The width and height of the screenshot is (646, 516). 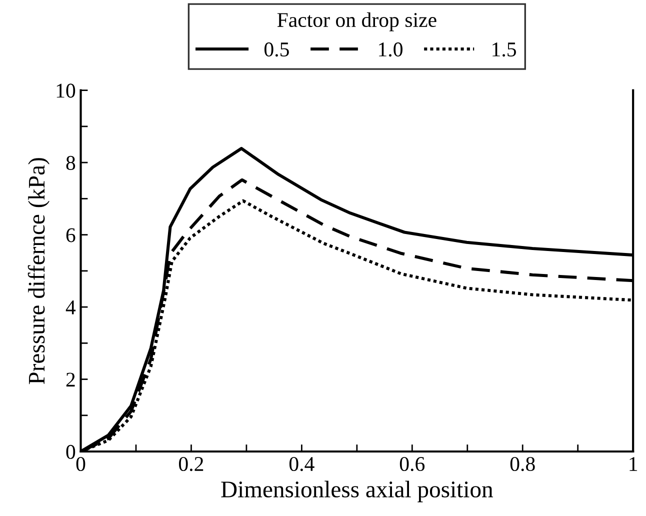 I want to click on x-tick-label: 0.4, so click(x=301, y=464).